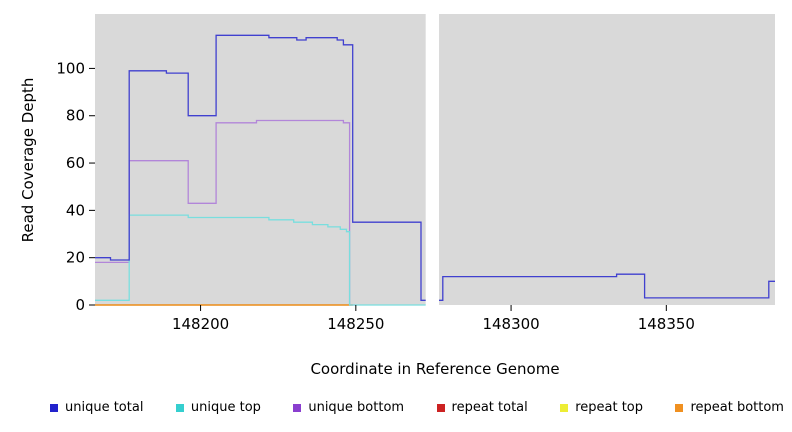 Image resolution: width=792 pixels, height=432 pixels. I want to click on legend-item-repeat-top: repeat top, so click(601, 407).